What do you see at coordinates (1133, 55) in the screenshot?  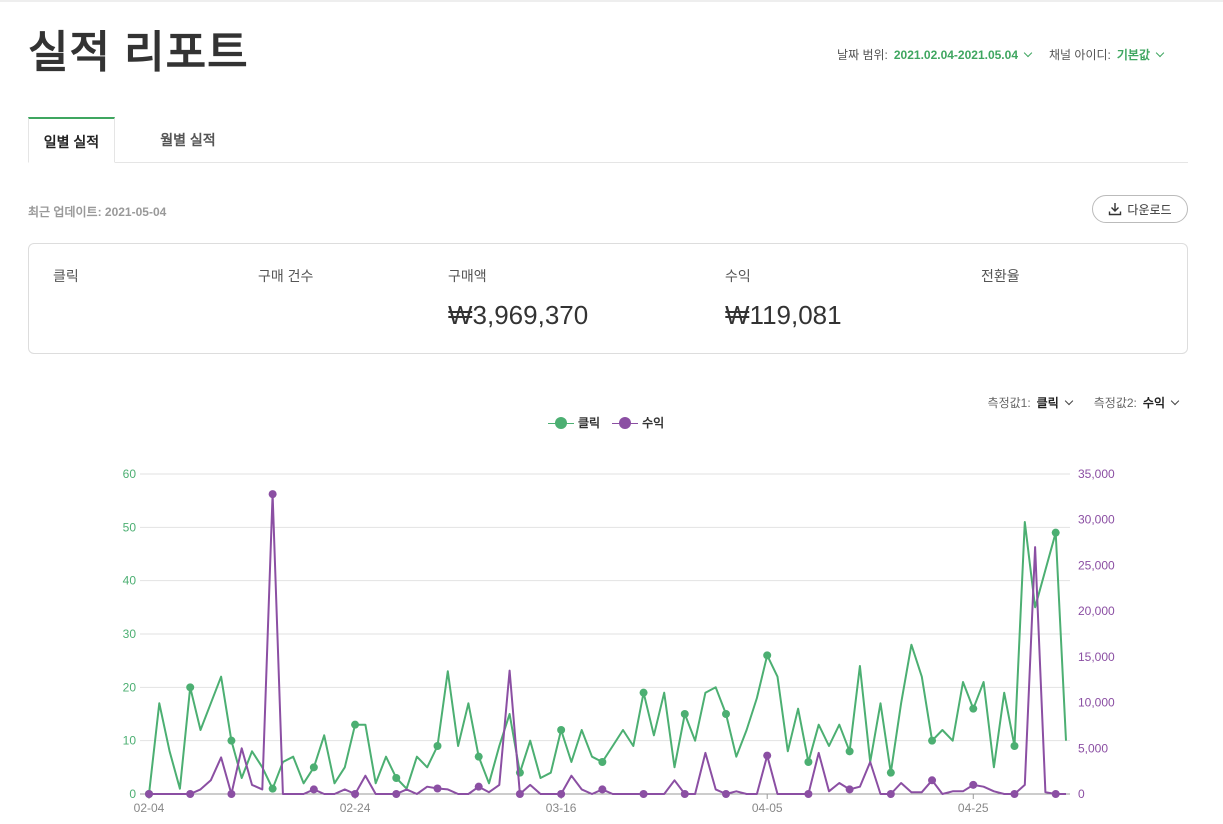 I see `channel-value: 기본값` at bounding box center [1133, 55].